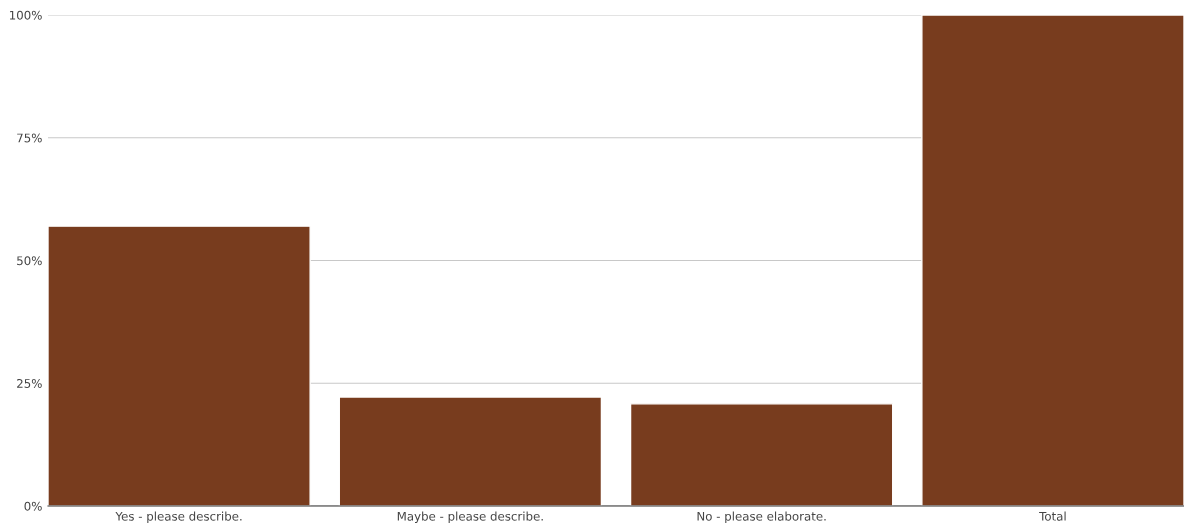 This screenshot has height=532, width=1184. What do you see at coordinates (1052, 516) in the screenshot?
I see `x-tick-label: Total` at bounding box center [1052, 516].